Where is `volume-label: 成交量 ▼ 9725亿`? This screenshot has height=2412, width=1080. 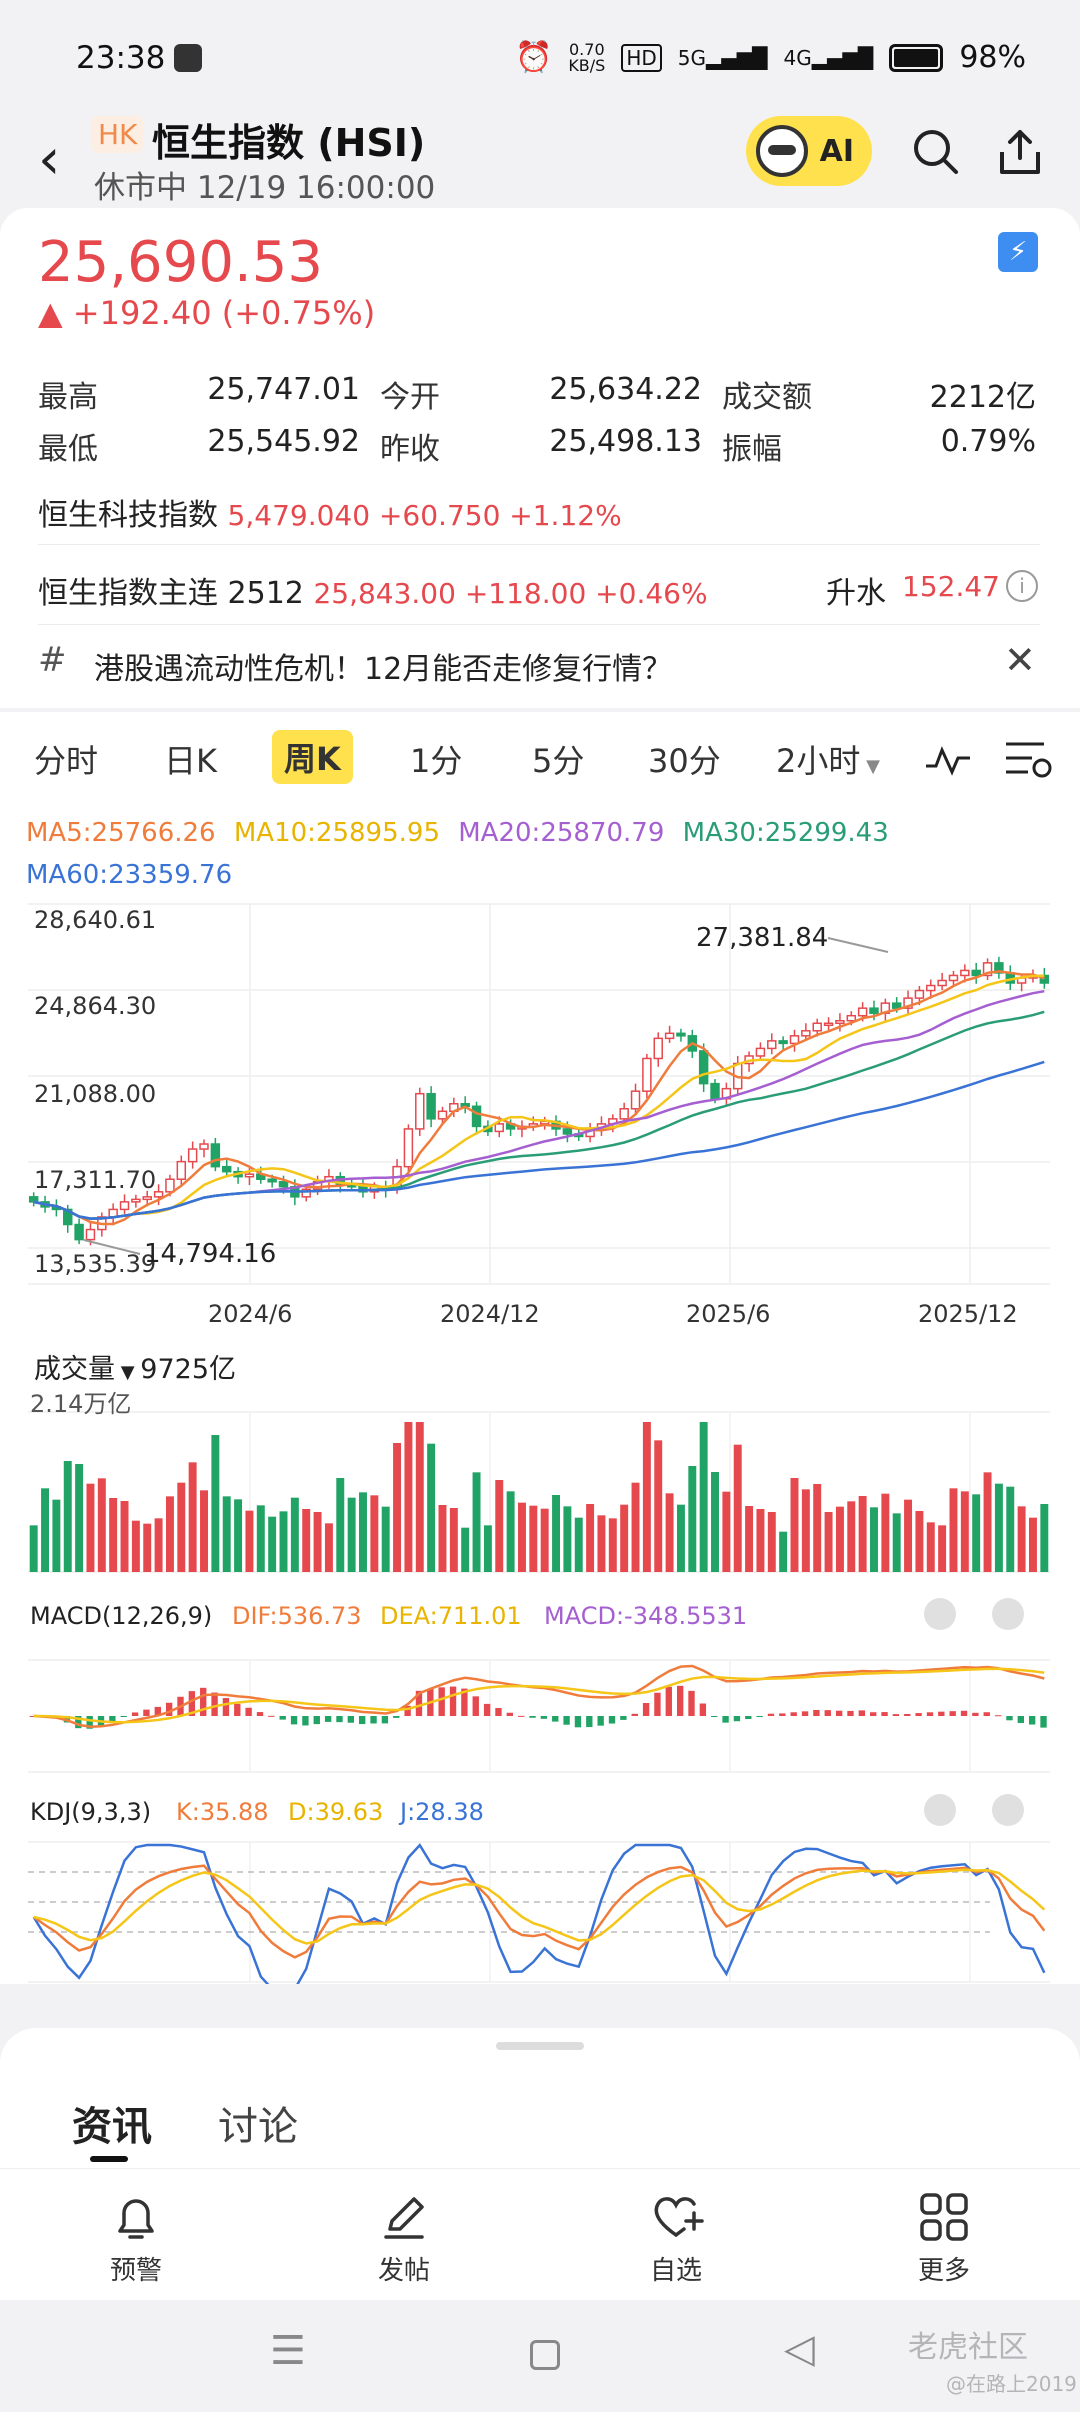 volume-label: 成交量 ▼ 9725亿 is located at coordinates (135, 1369).